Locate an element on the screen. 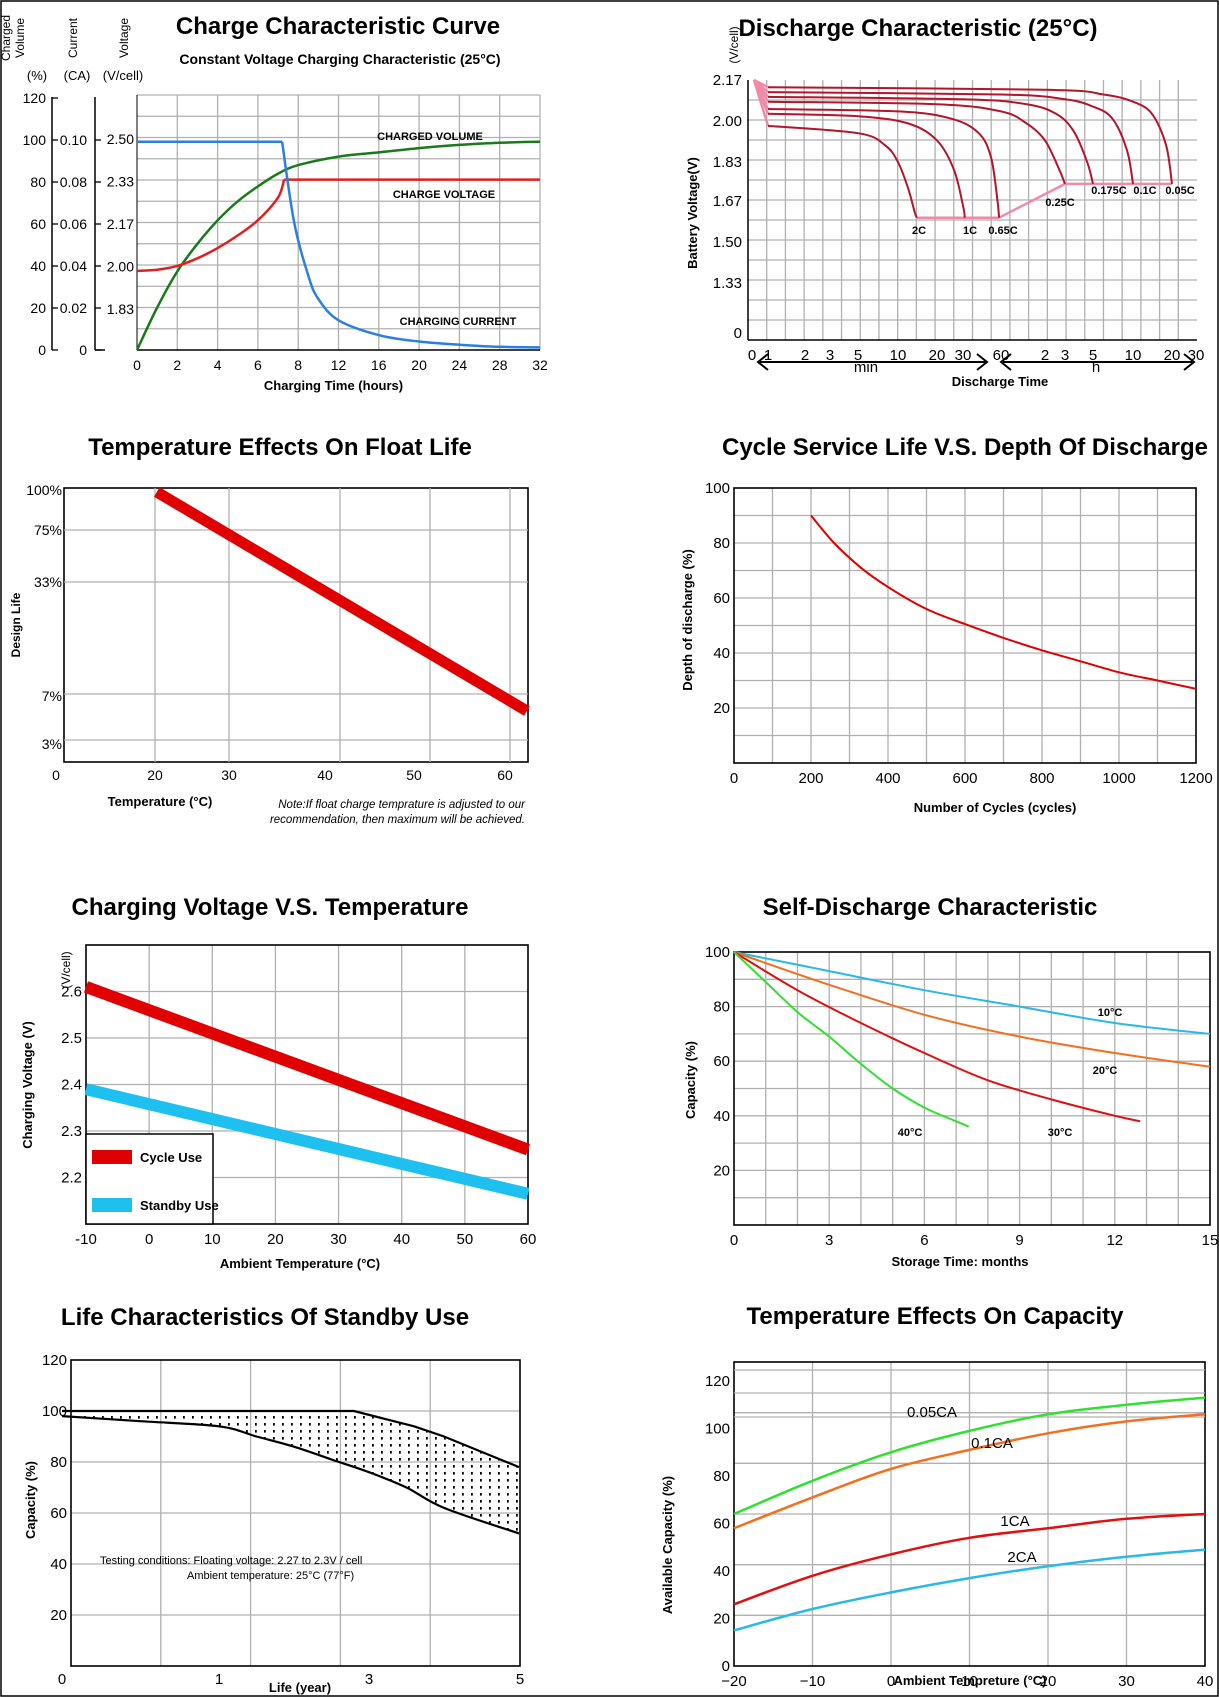 The image size is (1219, 1697). y-tick-label: 120 is located at coordinates (54, 1360).